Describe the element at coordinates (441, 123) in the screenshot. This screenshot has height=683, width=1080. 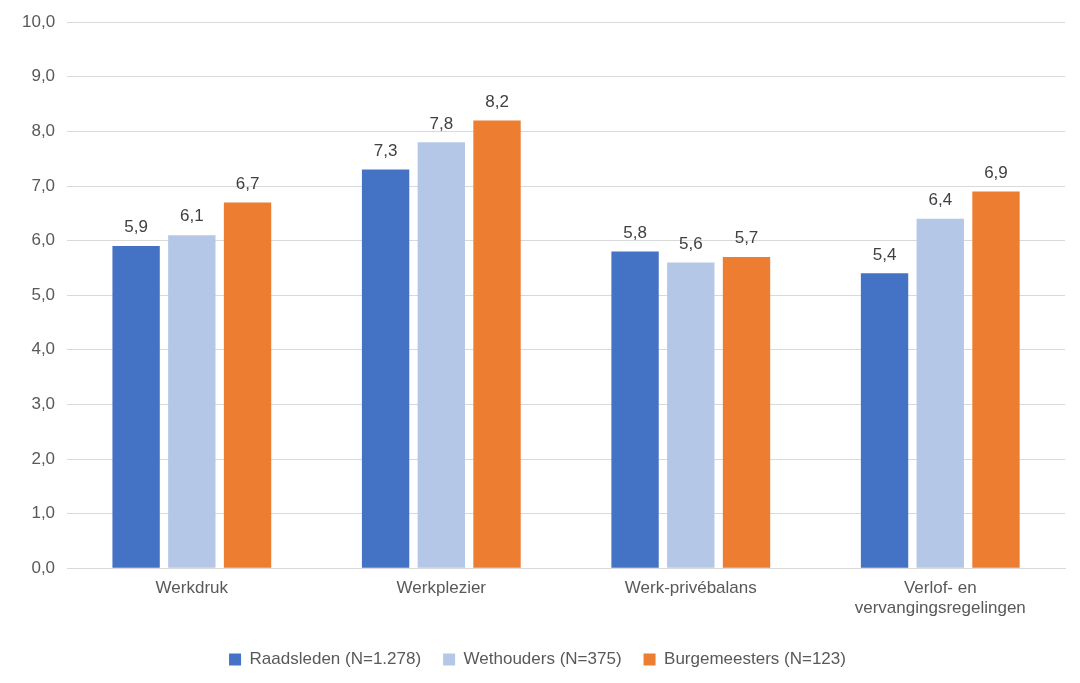
I see `data-label: 7,8` at that location.